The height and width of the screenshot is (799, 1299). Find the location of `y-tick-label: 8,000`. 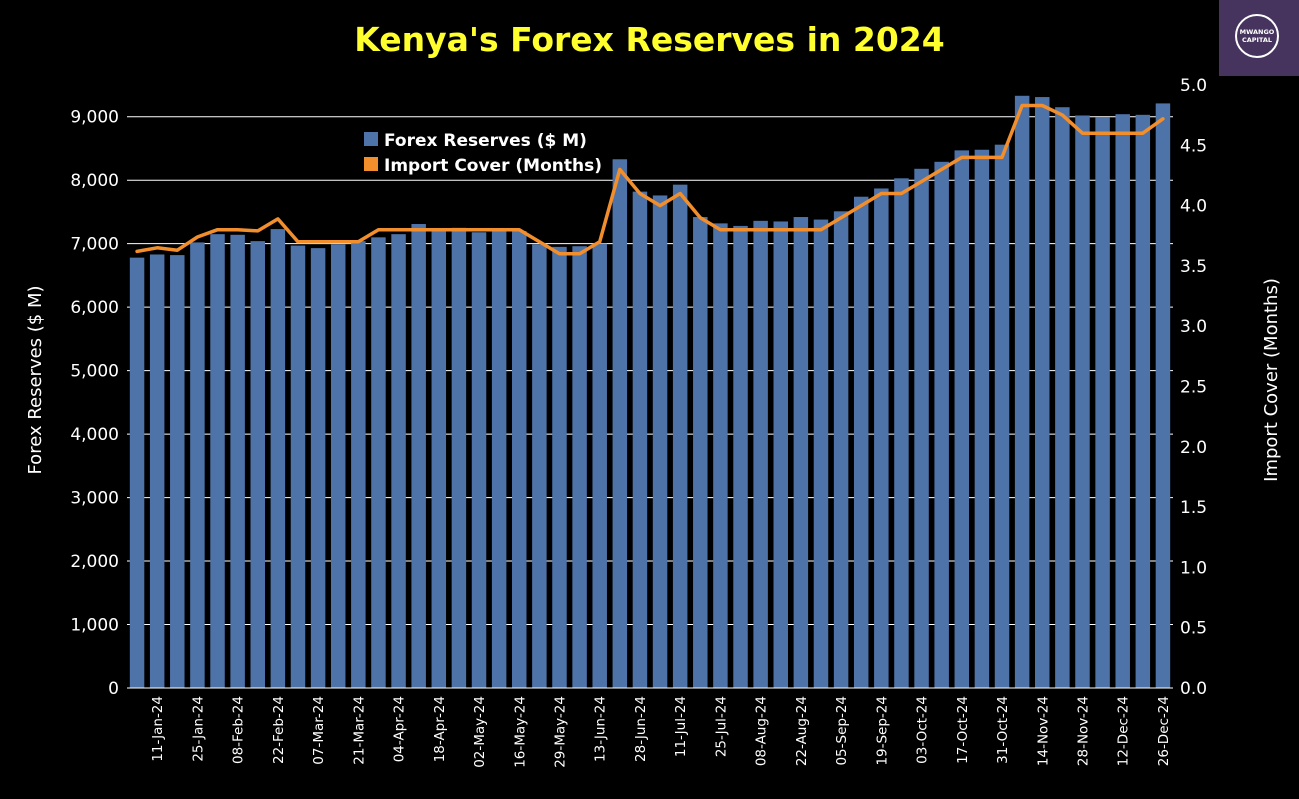

y-tick-label: 8,000 is located at coordinates (94, 181).